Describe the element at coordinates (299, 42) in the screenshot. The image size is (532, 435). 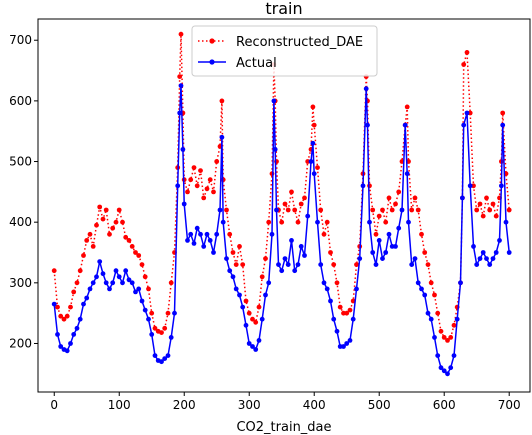
I see `legend-label-reconstructed: Reconstructed_DAE` at that location.